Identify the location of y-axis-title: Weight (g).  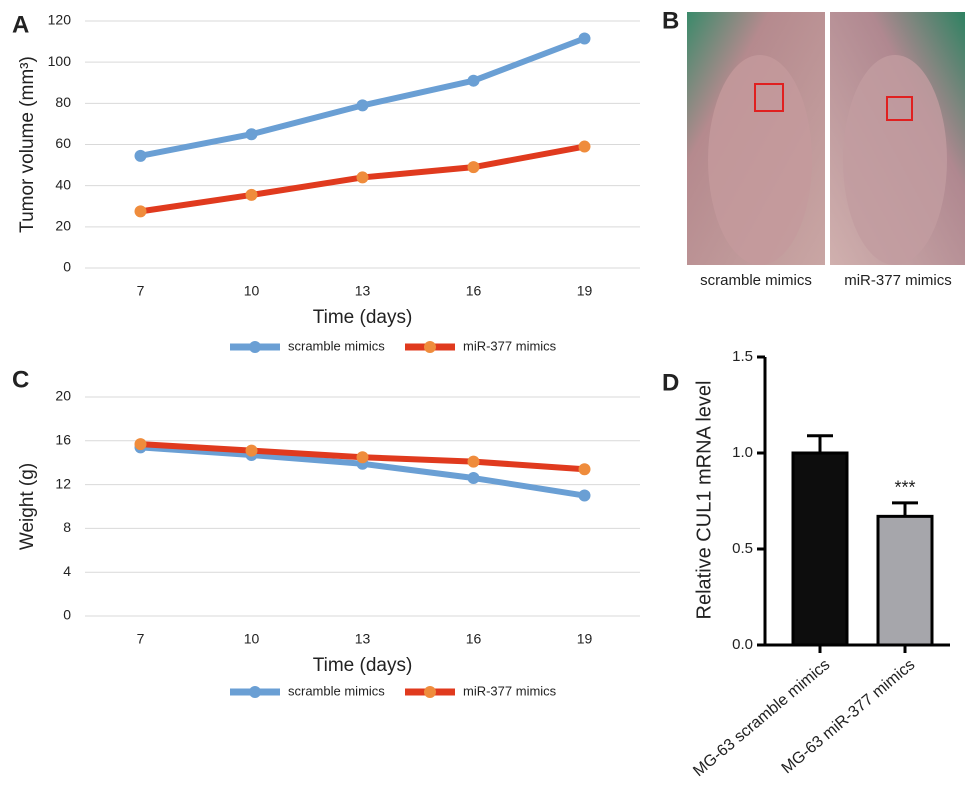
(27, 506).